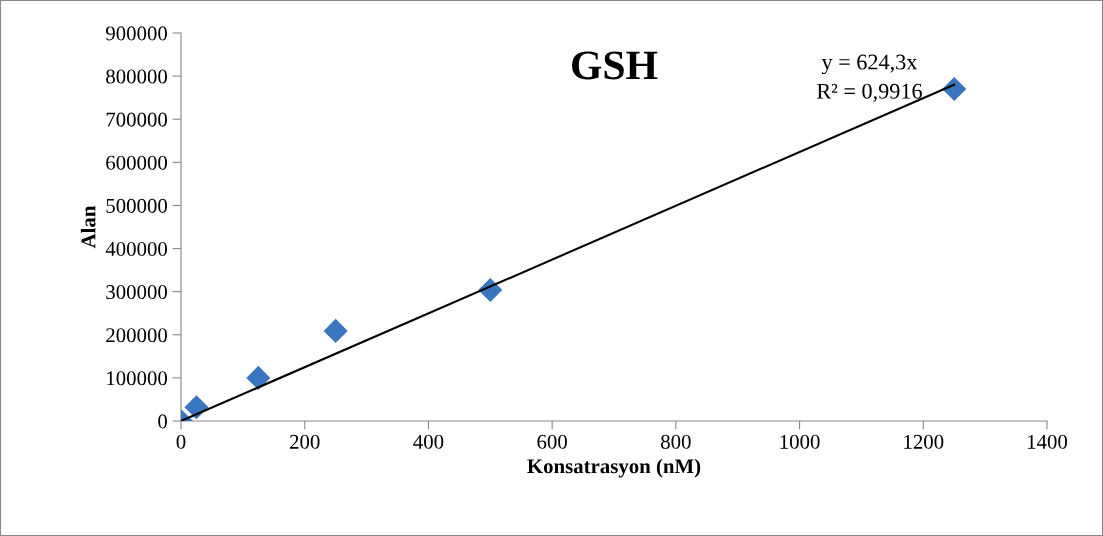 The height and width of the screenshot is (536, 1103). What do you see at coordinates (163, 421) in the screenshot?
I see `y-tick-label: 0` at bounding box center [163, 421].